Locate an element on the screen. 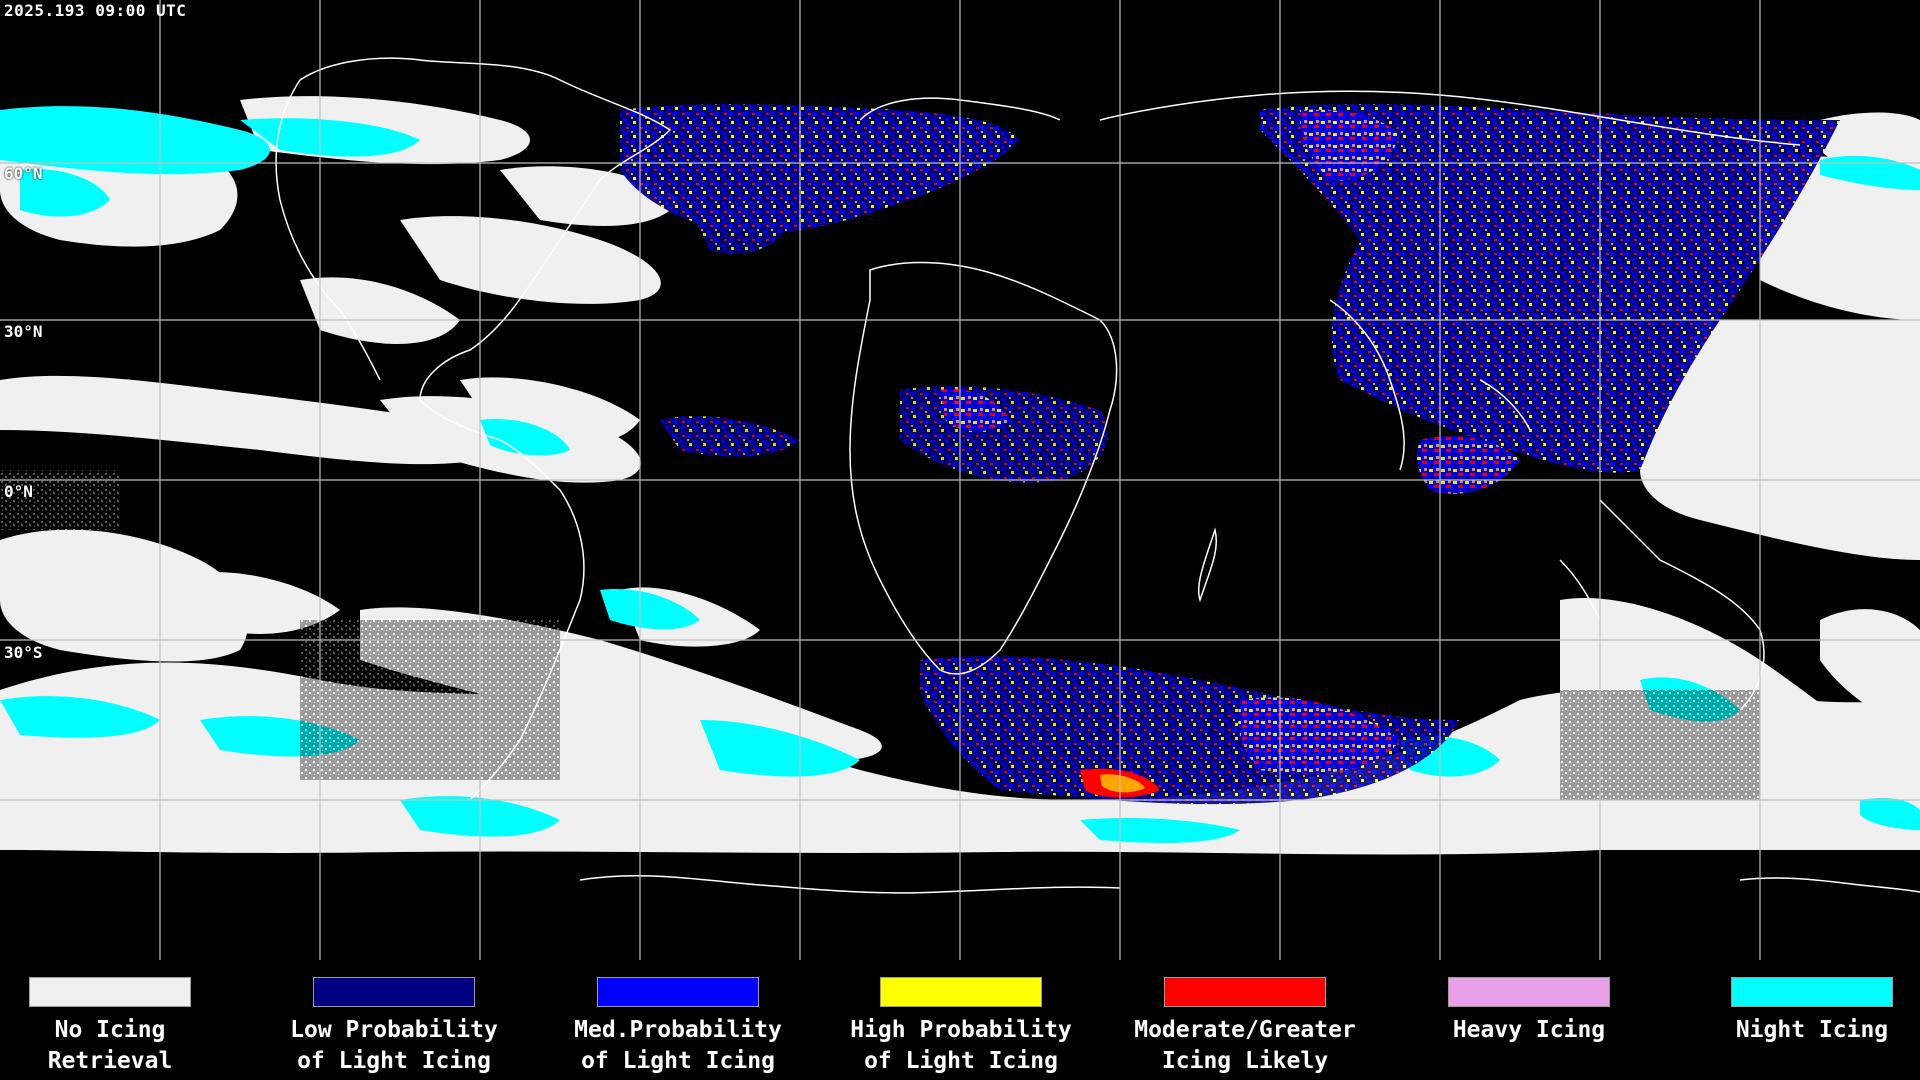 This screenshot has height=1080, width=1920. legend-label-moderate-greater: Moderate/Greater Icing Likely is located at coordinates (1245, 1046).